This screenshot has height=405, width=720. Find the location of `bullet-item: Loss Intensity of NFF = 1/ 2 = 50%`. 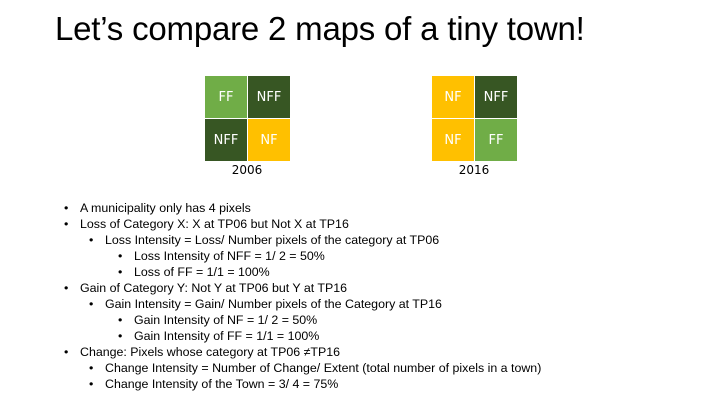

bullet-item: Loss Intensity of NFF = 1/ 2 = 50% is located at coordinates (329, 256).